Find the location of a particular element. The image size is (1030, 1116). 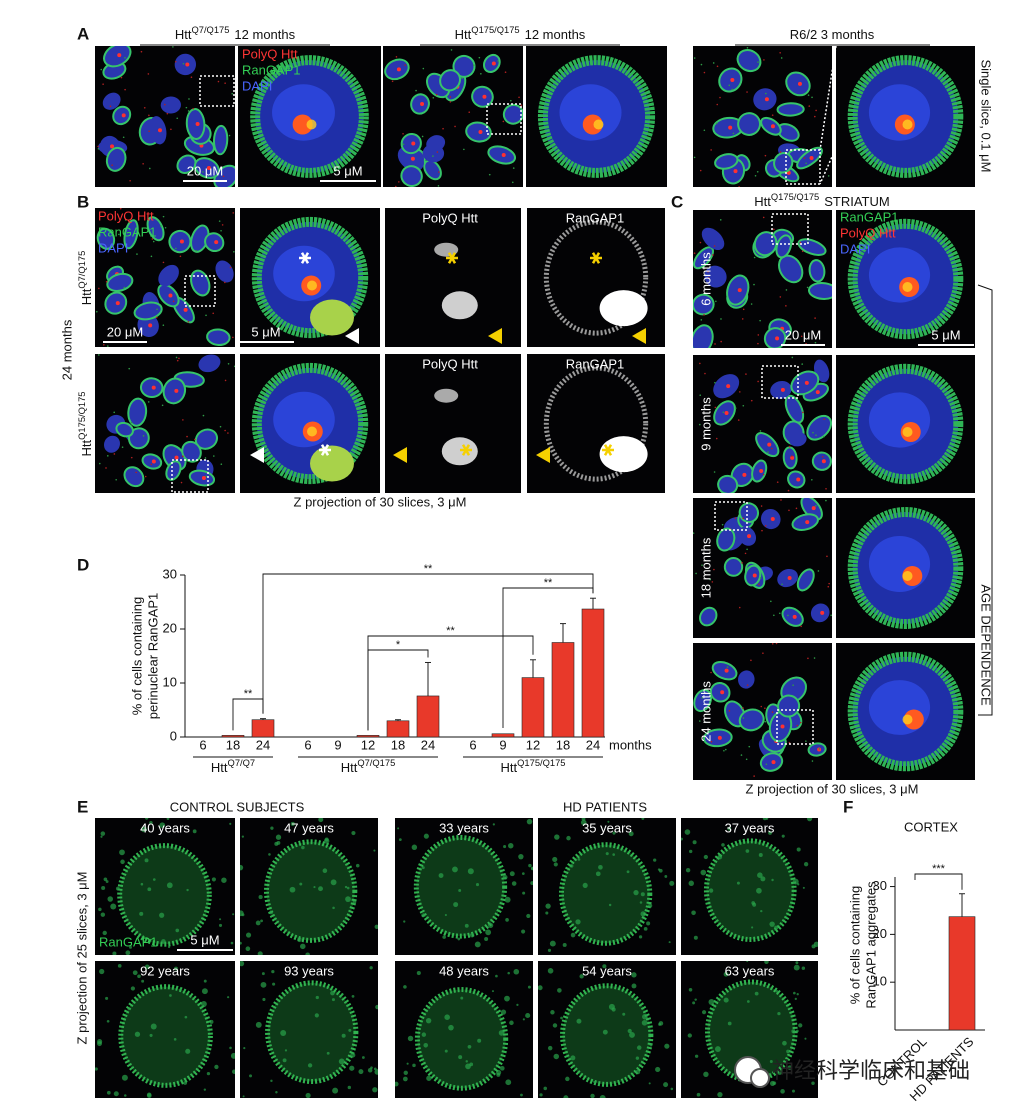

ranGAP1-aggregate is located at coordinates (332, 463).